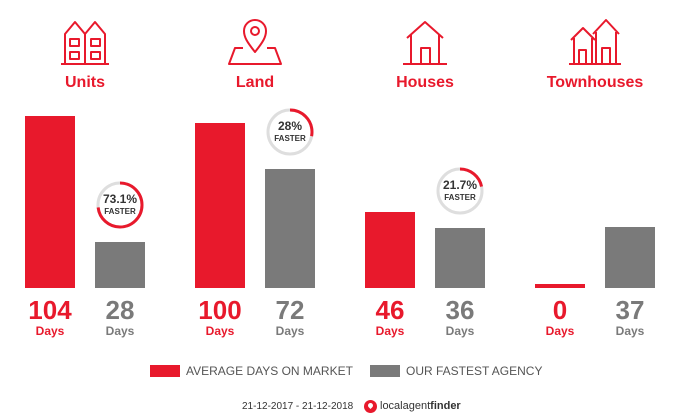  Describe the element at coordinates (120, 310) in the screenshot. I see `value-label-units-fastest: 28` at that location.